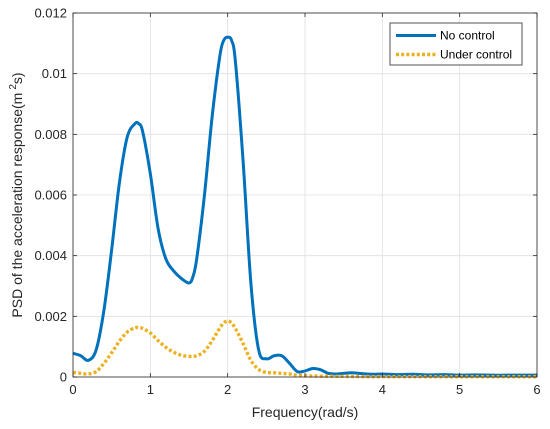 The height and width of the screenshot is (429, 550). I want to click on x-tick-label: 5, so click(459, 389).